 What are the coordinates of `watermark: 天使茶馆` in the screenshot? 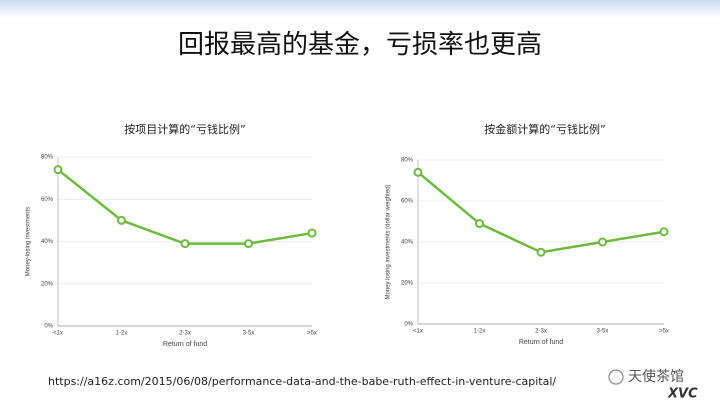 It's located at (656, 376).